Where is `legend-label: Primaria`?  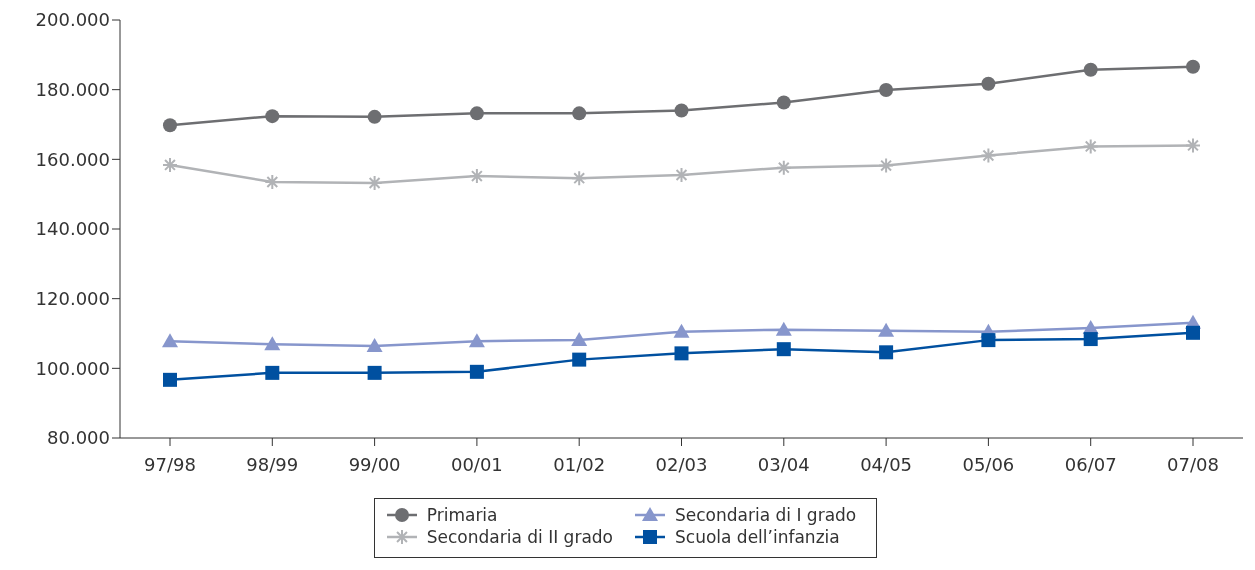 legend-label: Primaria is located at coordinates (462, 515).